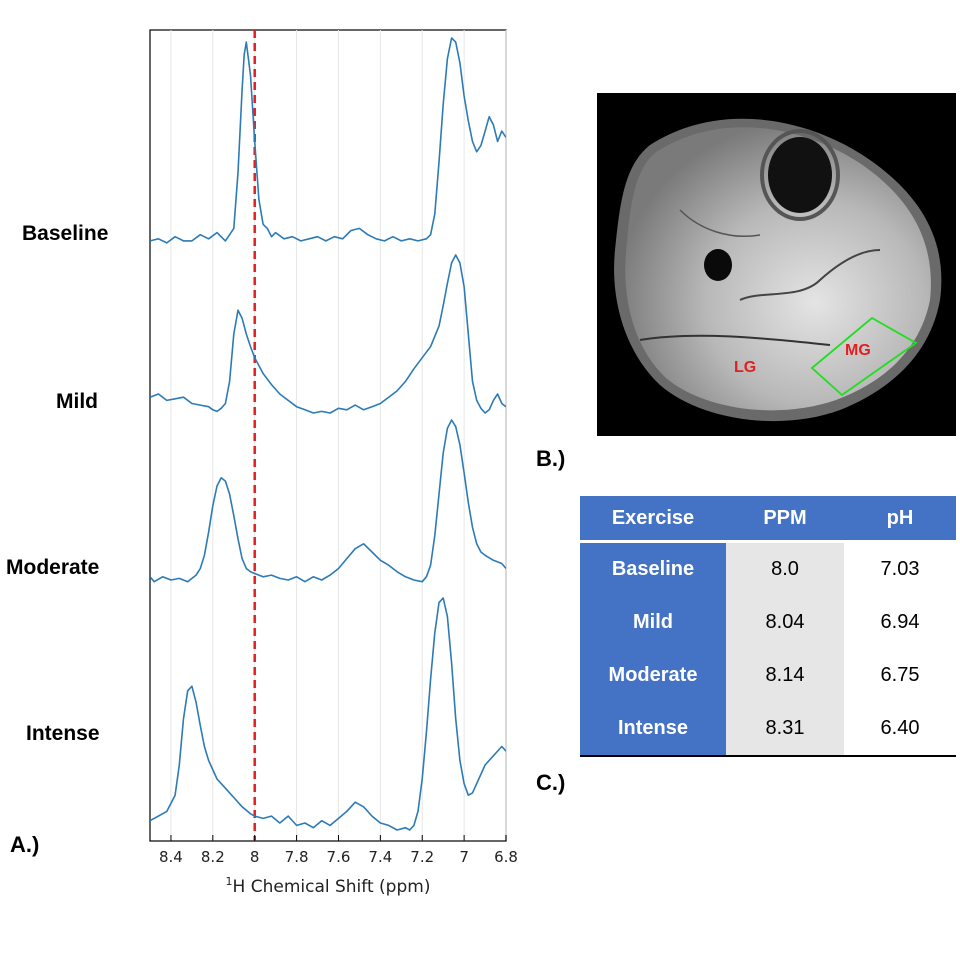  I want to click on cell-exercise: Moderate, so click(653, 675).